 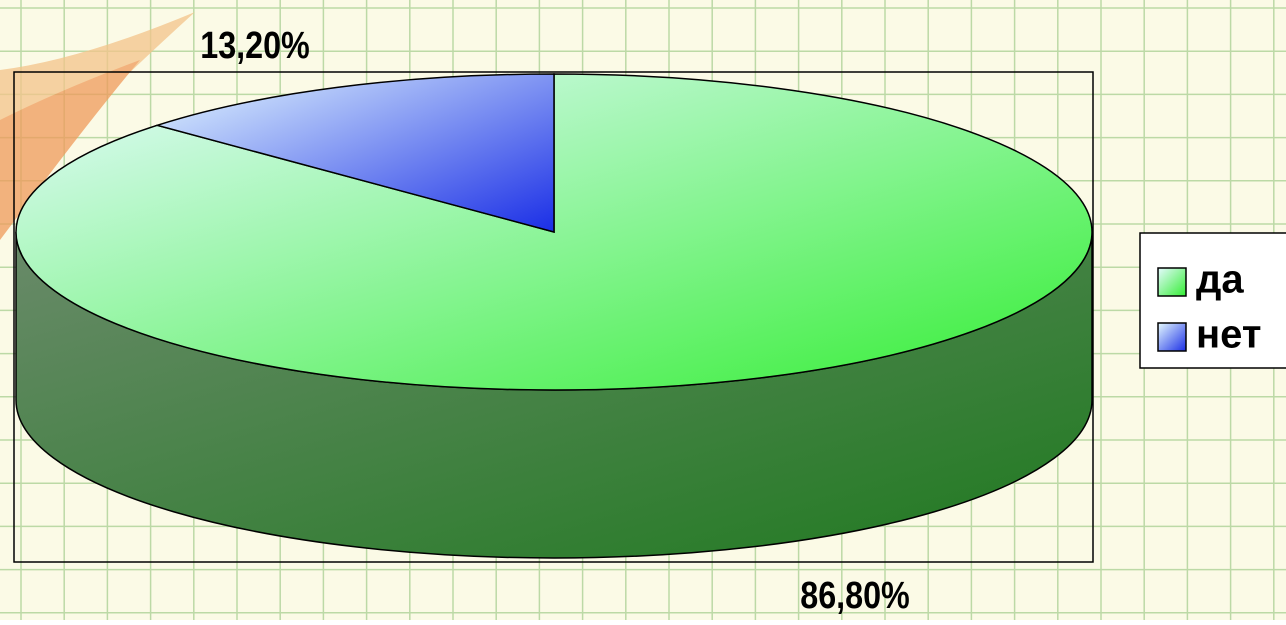 What do you see at coordinates (1209, 307) in the screenshot?
I see `legend: да нет` at bounding box center [1209, 307].